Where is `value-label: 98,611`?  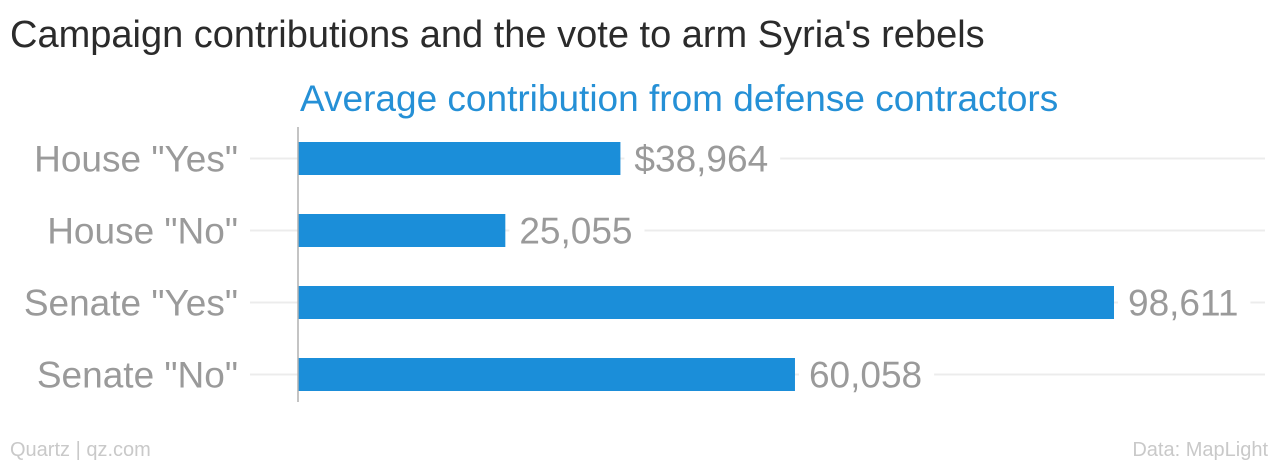
value-label: 98,611 is located at coordinates (1183, 303).